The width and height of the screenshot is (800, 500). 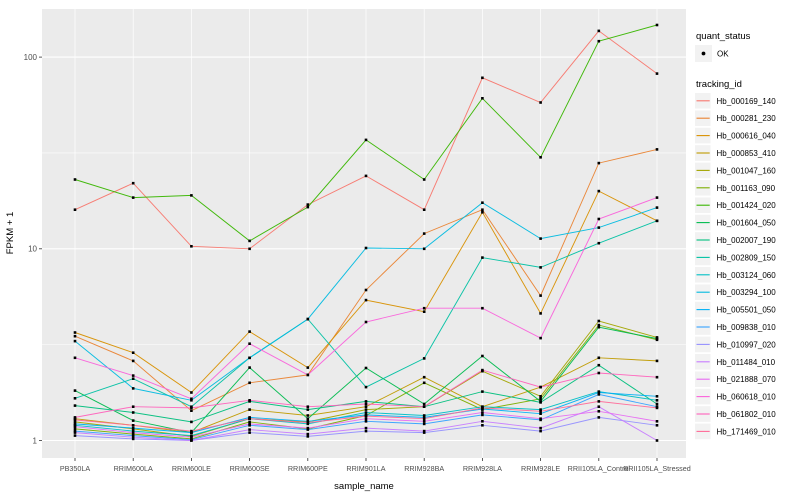 What do you see at coordinates (747, 101) in the screenshot?
I see `legend-entry-label: Hb_000169_140` at bounding box center [747, 101].